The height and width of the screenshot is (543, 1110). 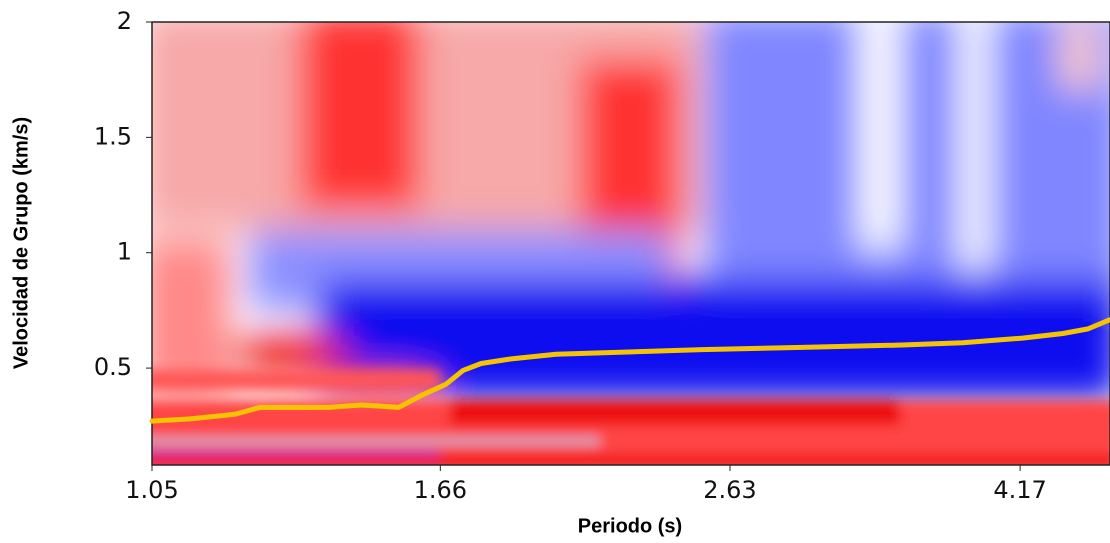 I want to click on x-tick-label: 1.66, so click(x=440, y=490).